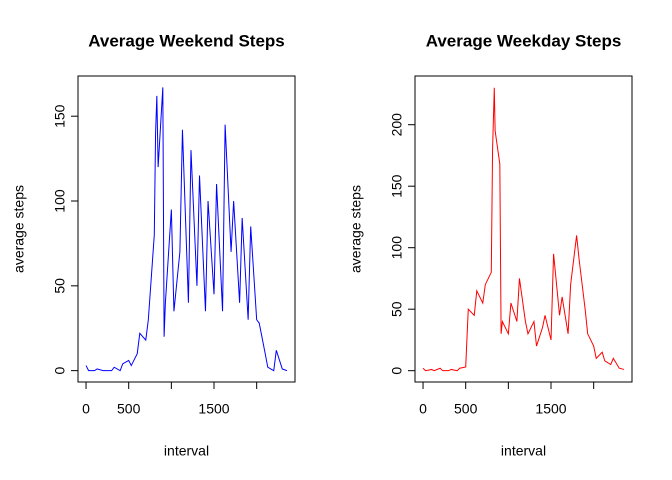  What do you see at coordinates (186, 40) in the screenshot?
I see `chart-title: Average Weekend Steps` at bounding box center [186, 40].